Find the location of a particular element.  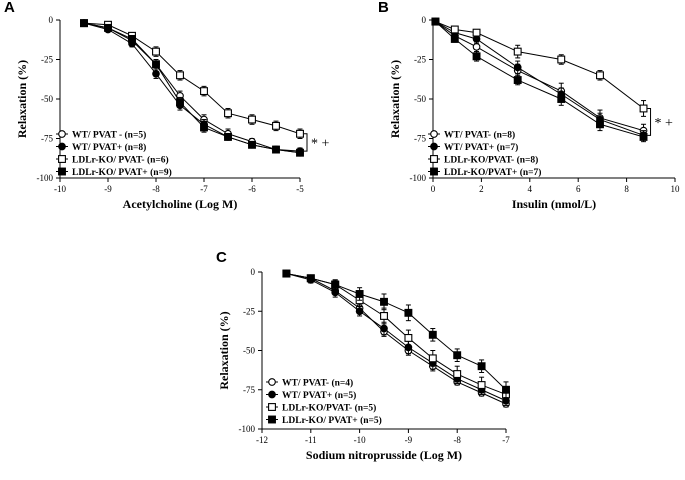

legend-label: LDLr-KO/ PVAT+ (n=5) is located at coordinates (332, 420).